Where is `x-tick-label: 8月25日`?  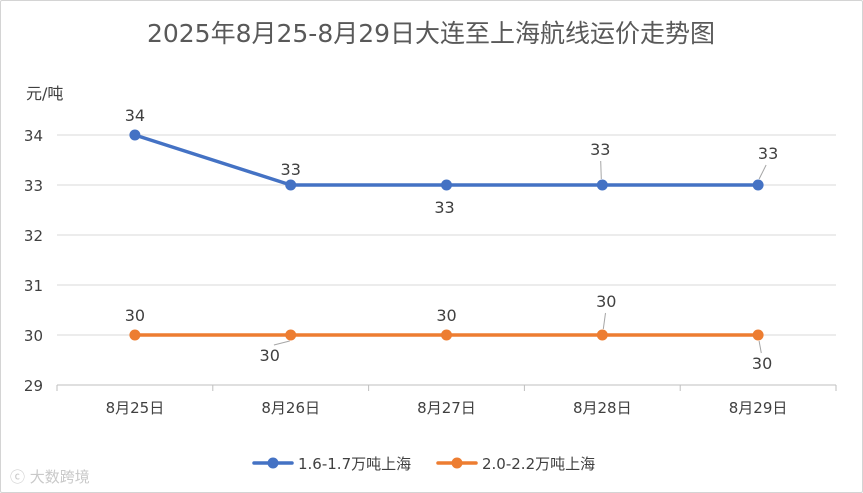
x-tick-label: 8月25日 is located at coordinates (135, 408).